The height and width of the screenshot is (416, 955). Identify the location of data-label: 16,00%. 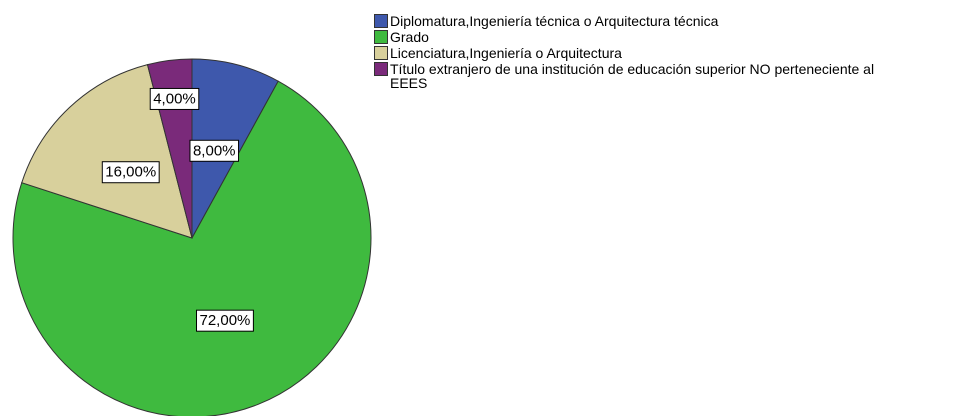
(130, 172).